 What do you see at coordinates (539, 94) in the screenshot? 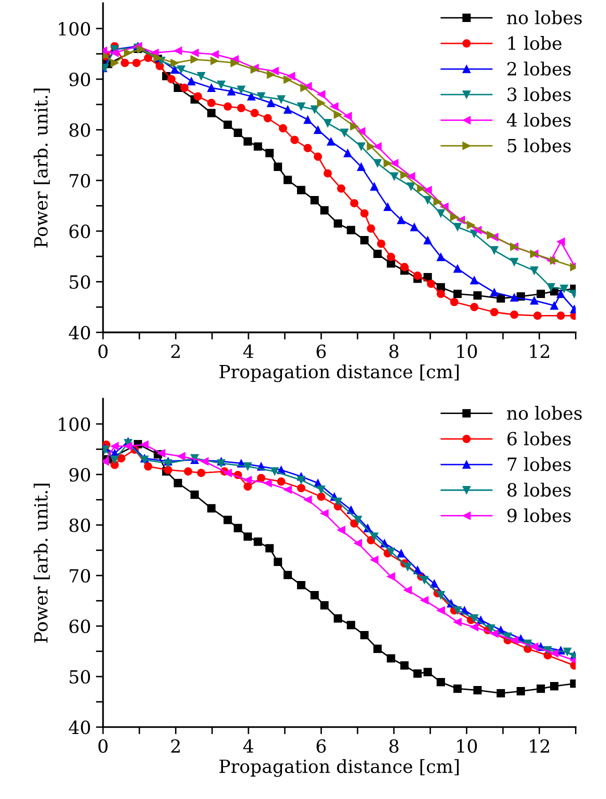
I see `legend-label: 3 lobes` at bounding box center [539, 94].